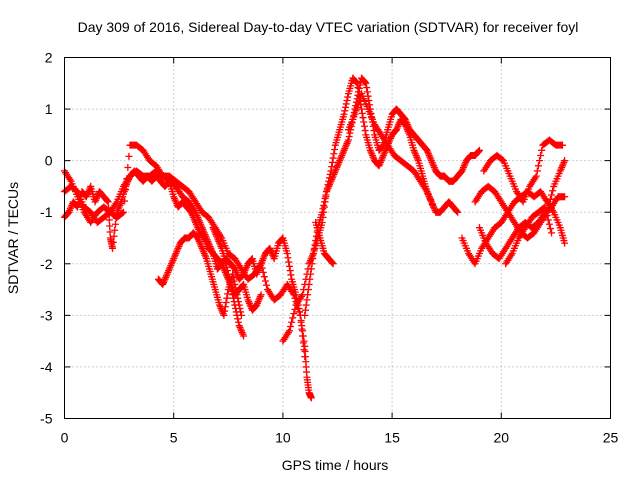 This screenshot has width=640, height=480. Describe the element at coordinates (65, 438) in the screenshot. I see `x-tick-label: 0` at that location.